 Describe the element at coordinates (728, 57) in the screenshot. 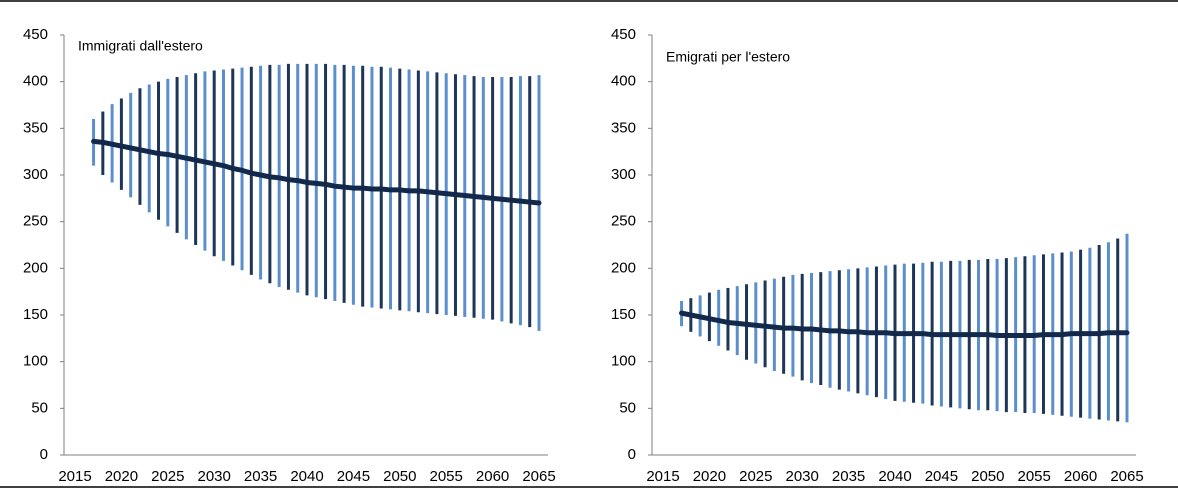

I see `chart-title: Emigrati per l'estero` at that location.